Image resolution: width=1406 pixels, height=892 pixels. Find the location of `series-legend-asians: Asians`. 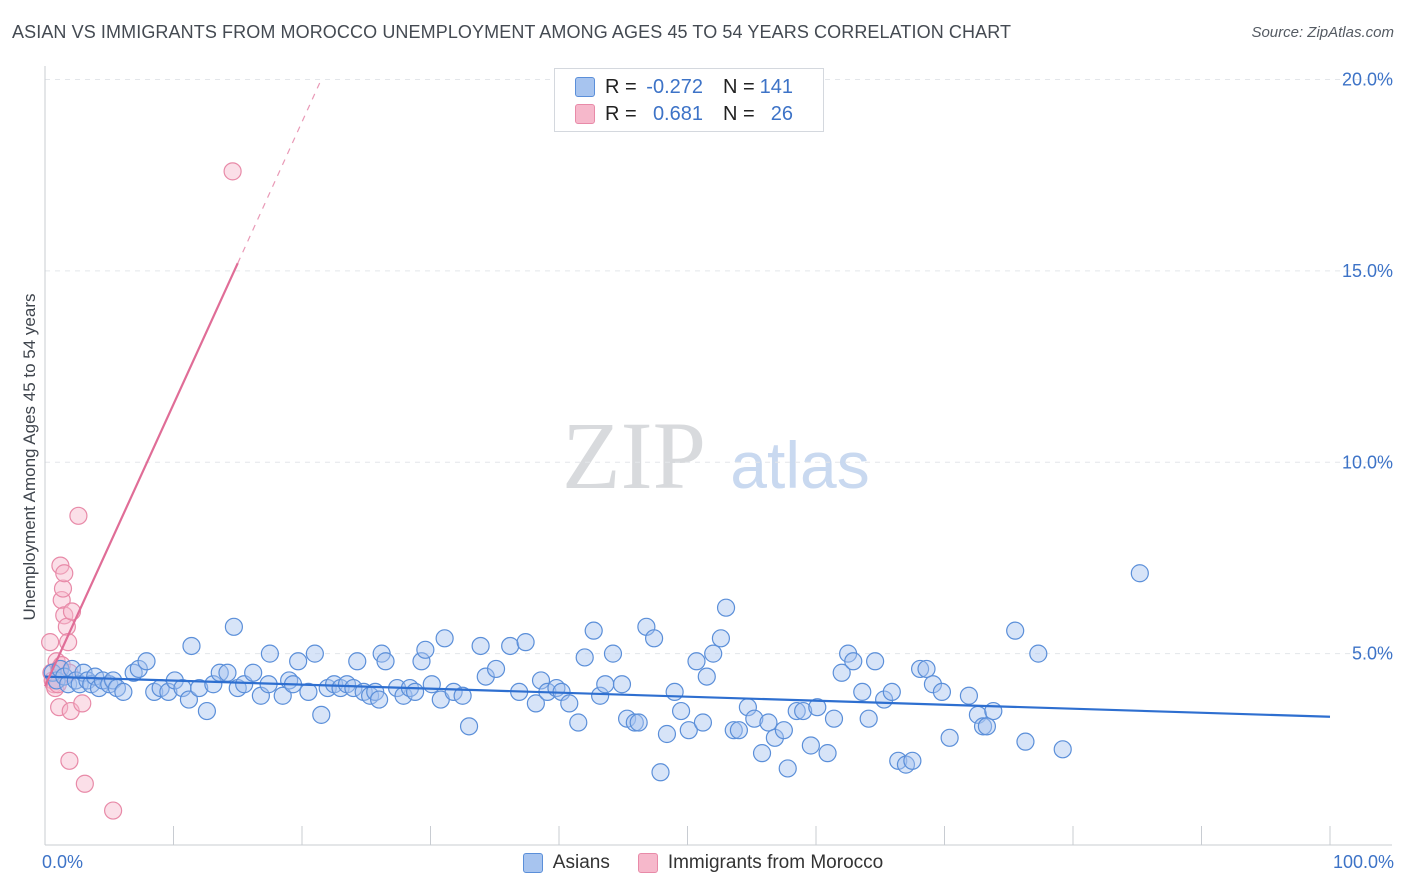

series-legend-asians: Asians is located at coordinates (566, 863).